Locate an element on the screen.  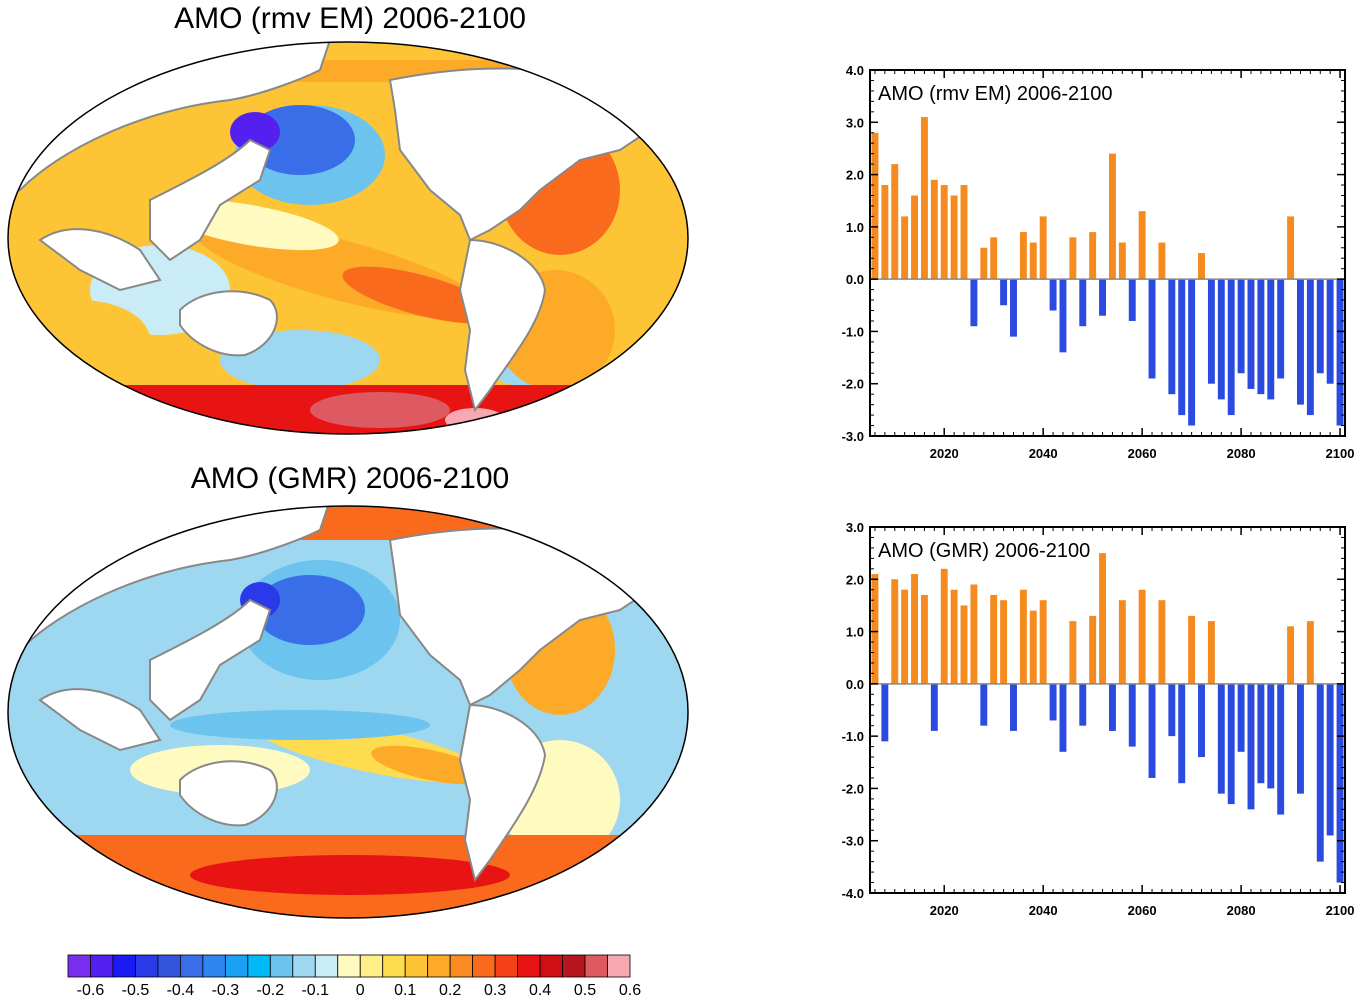
bar-series is located at coordinates (1107, 718).